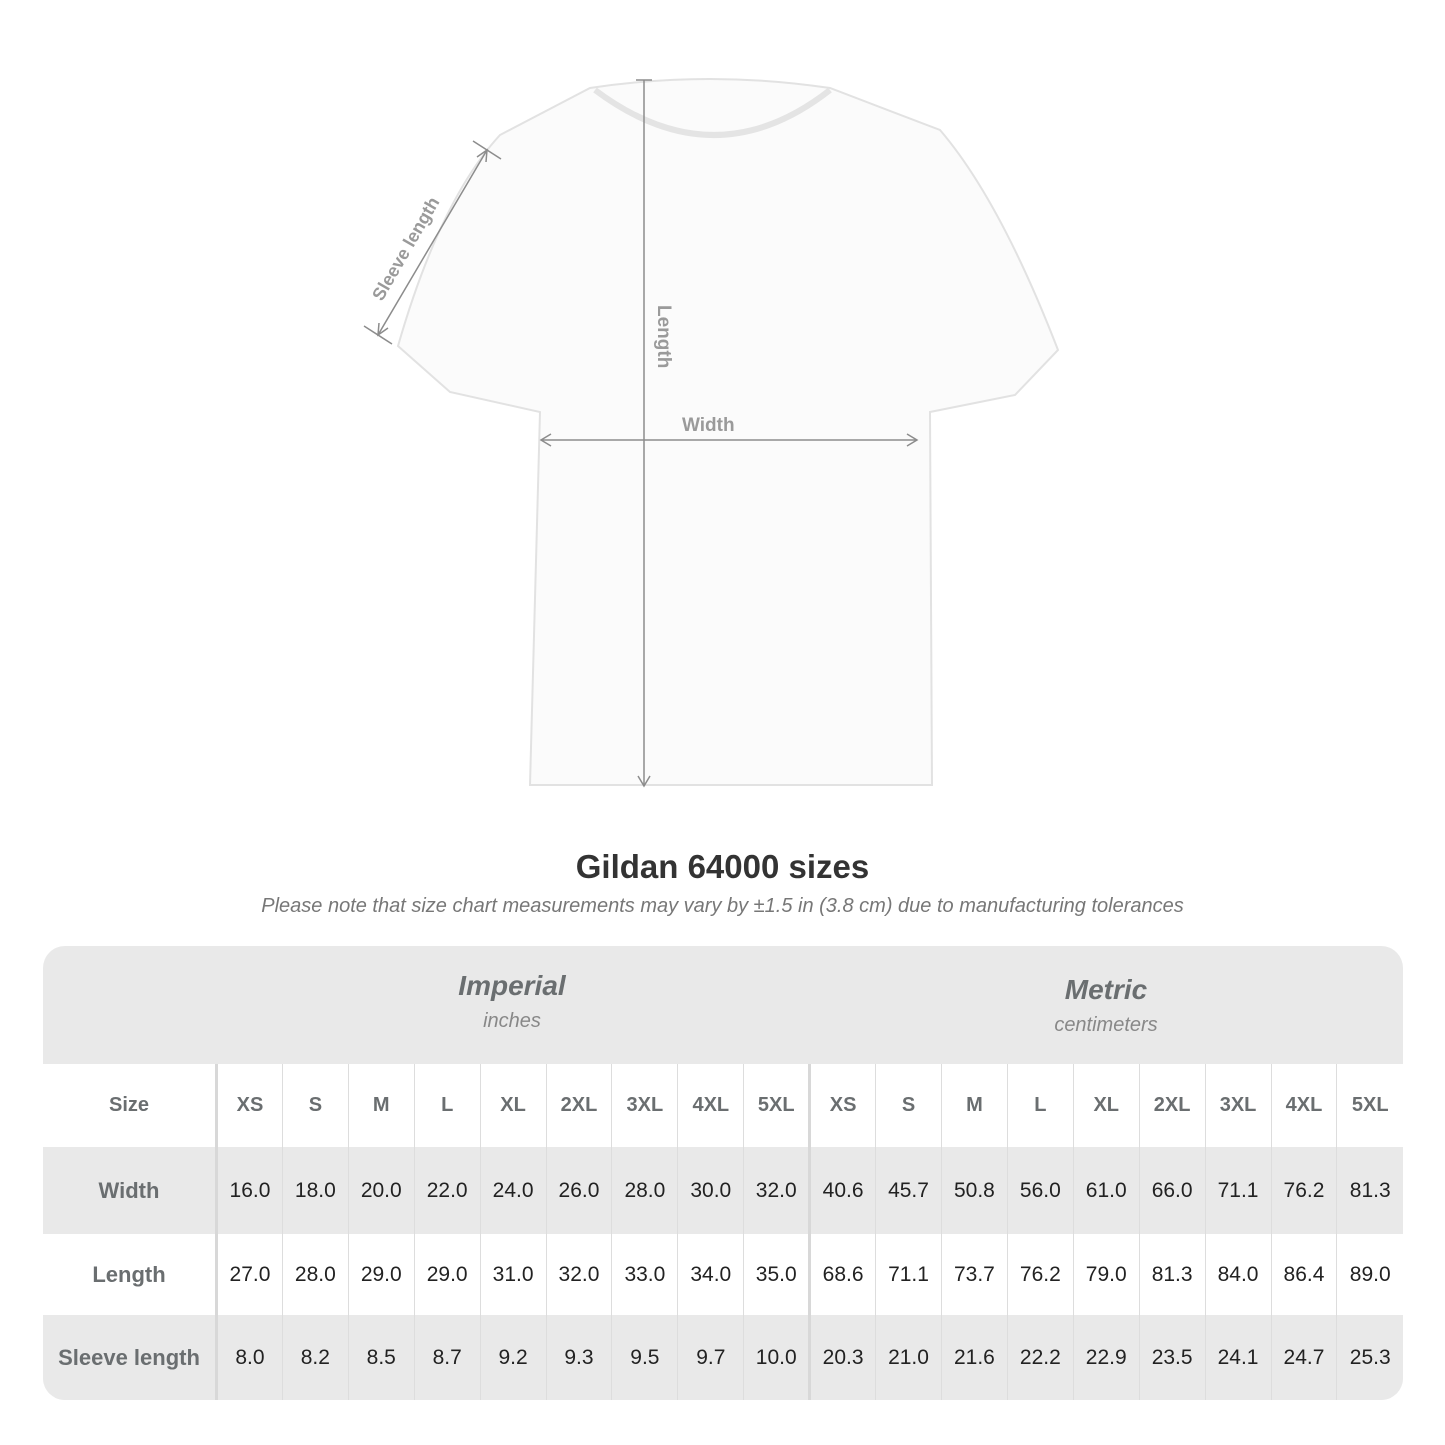  Describe the element at coordinates (663, 336) in the screenshot. I see `length-label: Length` at that location.